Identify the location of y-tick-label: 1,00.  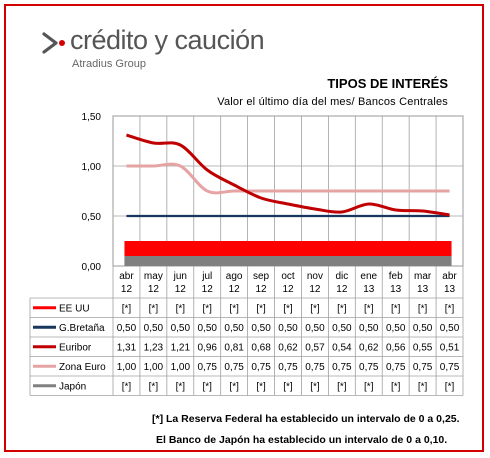
(92, 167).